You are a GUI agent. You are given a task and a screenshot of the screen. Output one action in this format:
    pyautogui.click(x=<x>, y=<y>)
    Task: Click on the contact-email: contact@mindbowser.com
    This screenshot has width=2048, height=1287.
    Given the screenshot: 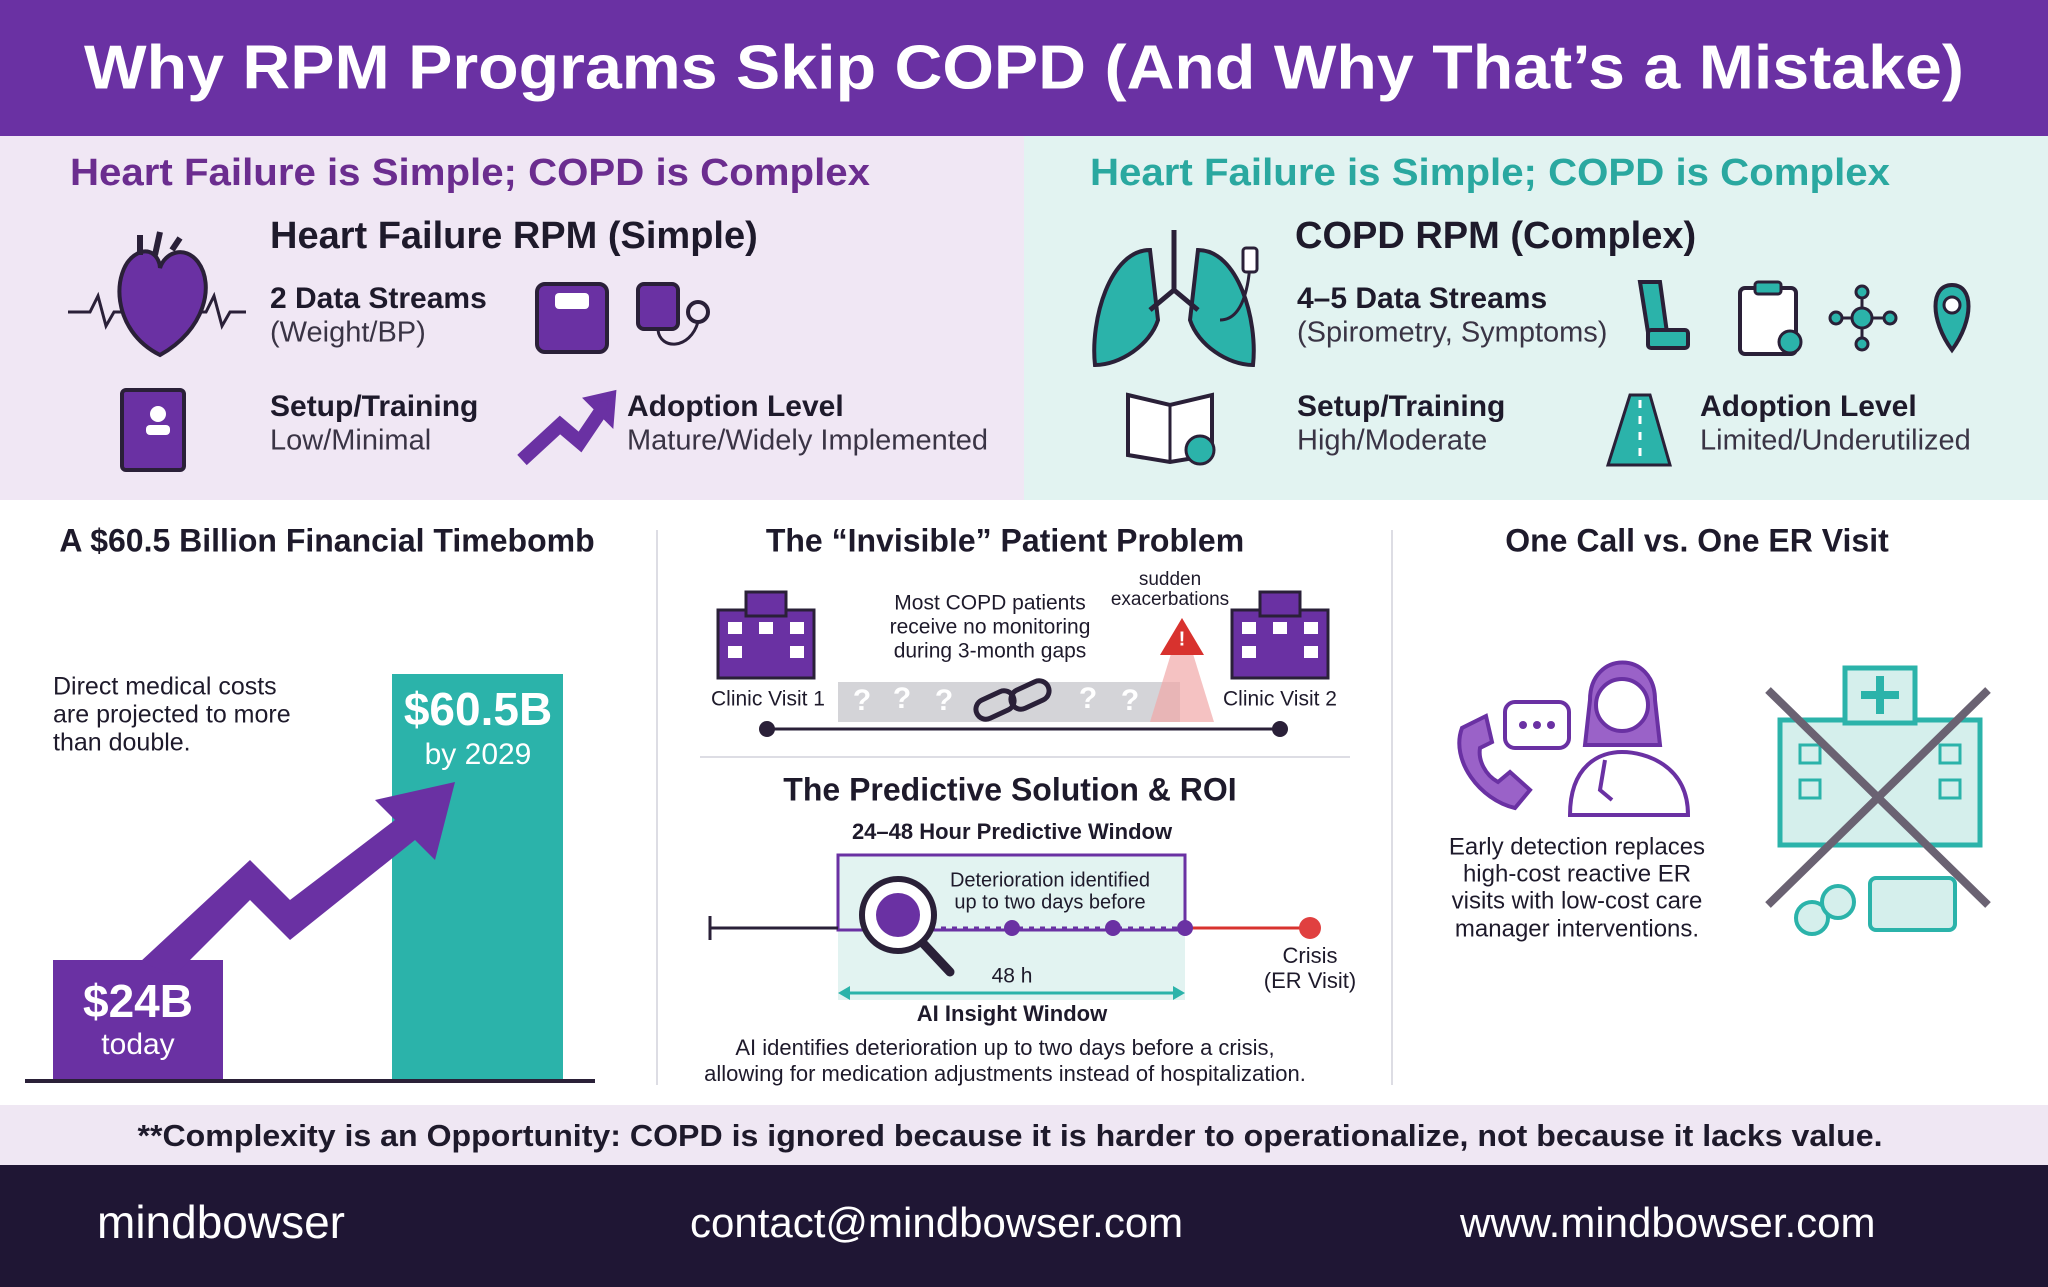 What is the action you would take?
    pyautogui.click(x=936, y=1222)
    